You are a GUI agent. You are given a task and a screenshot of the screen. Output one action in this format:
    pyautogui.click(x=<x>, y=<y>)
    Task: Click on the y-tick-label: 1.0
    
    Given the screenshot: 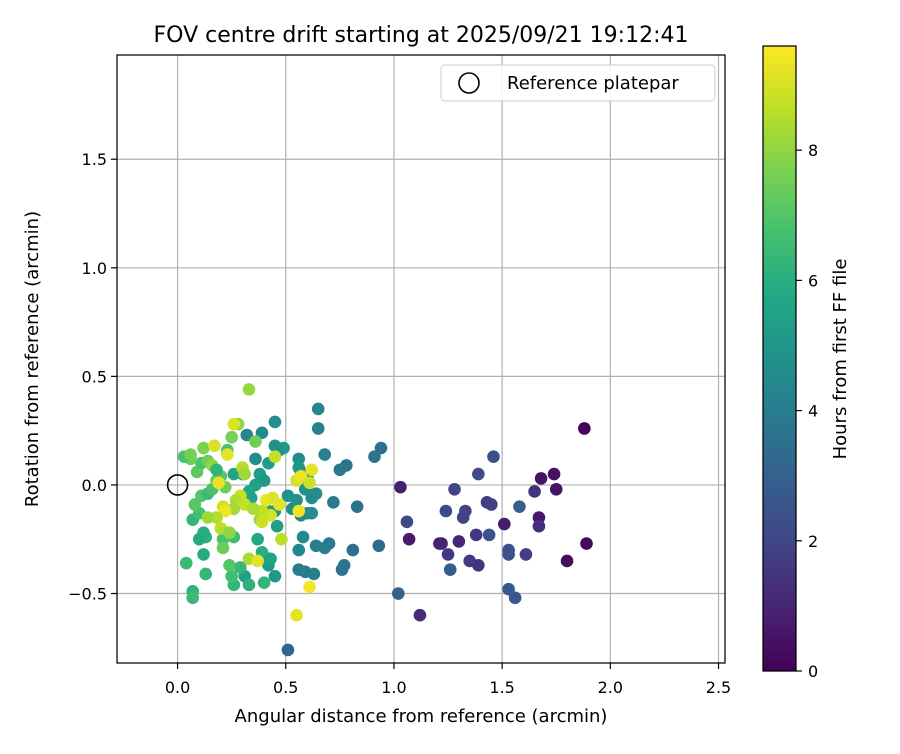 What is the action you would take?
    pyautogui.click(x=94, y=268)
    